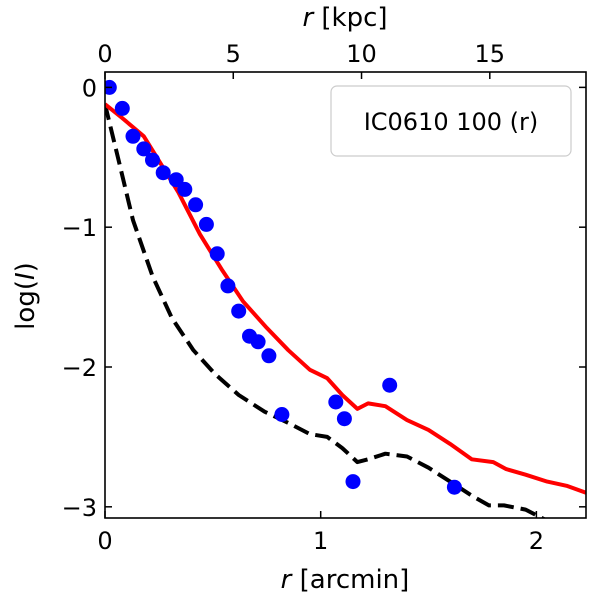 The image size is (600, 600). What do you see at coordinates (350, 580) in the screenshot?
I see `x-axis-label-unit: [arcmin]` at bounding box center [350, 580].